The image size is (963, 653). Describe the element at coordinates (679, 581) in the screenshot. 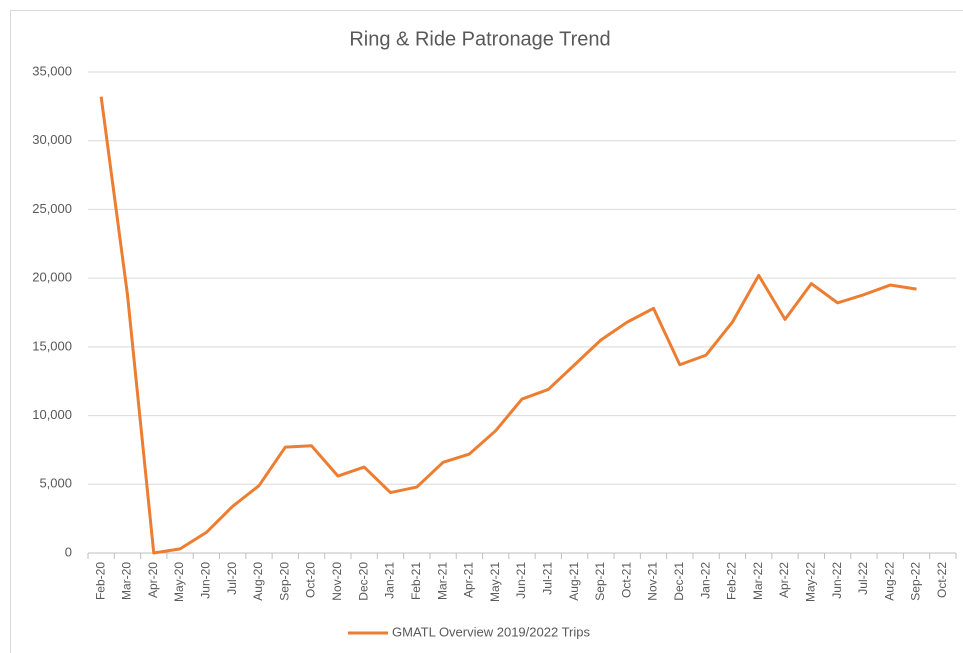

I see `x-tick-label: Dec-21` at that location.